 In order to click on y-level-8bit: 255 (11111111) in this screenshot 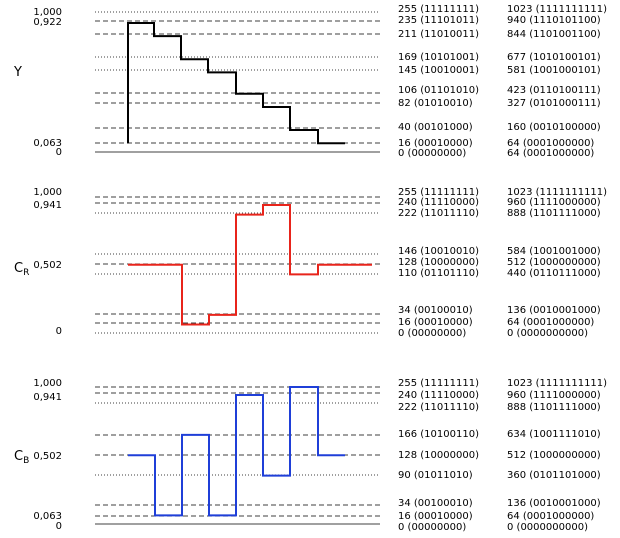, I will do `click(438, 9)`.